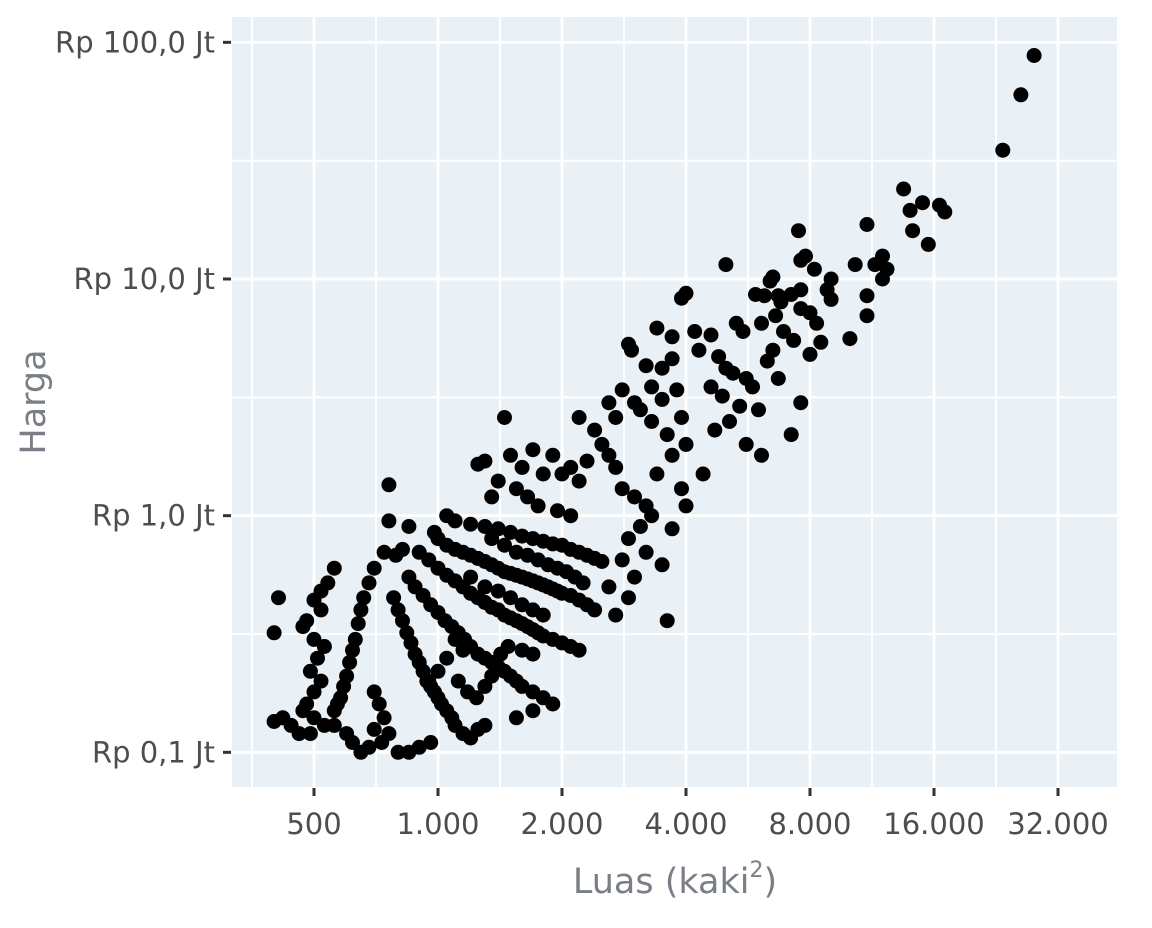 This screenshot has height=928, width=1152. What do you see at coordinates (34, 401) in the screenshot?
I see `y-axis-title: Harga` at bounding box center [34, 401].